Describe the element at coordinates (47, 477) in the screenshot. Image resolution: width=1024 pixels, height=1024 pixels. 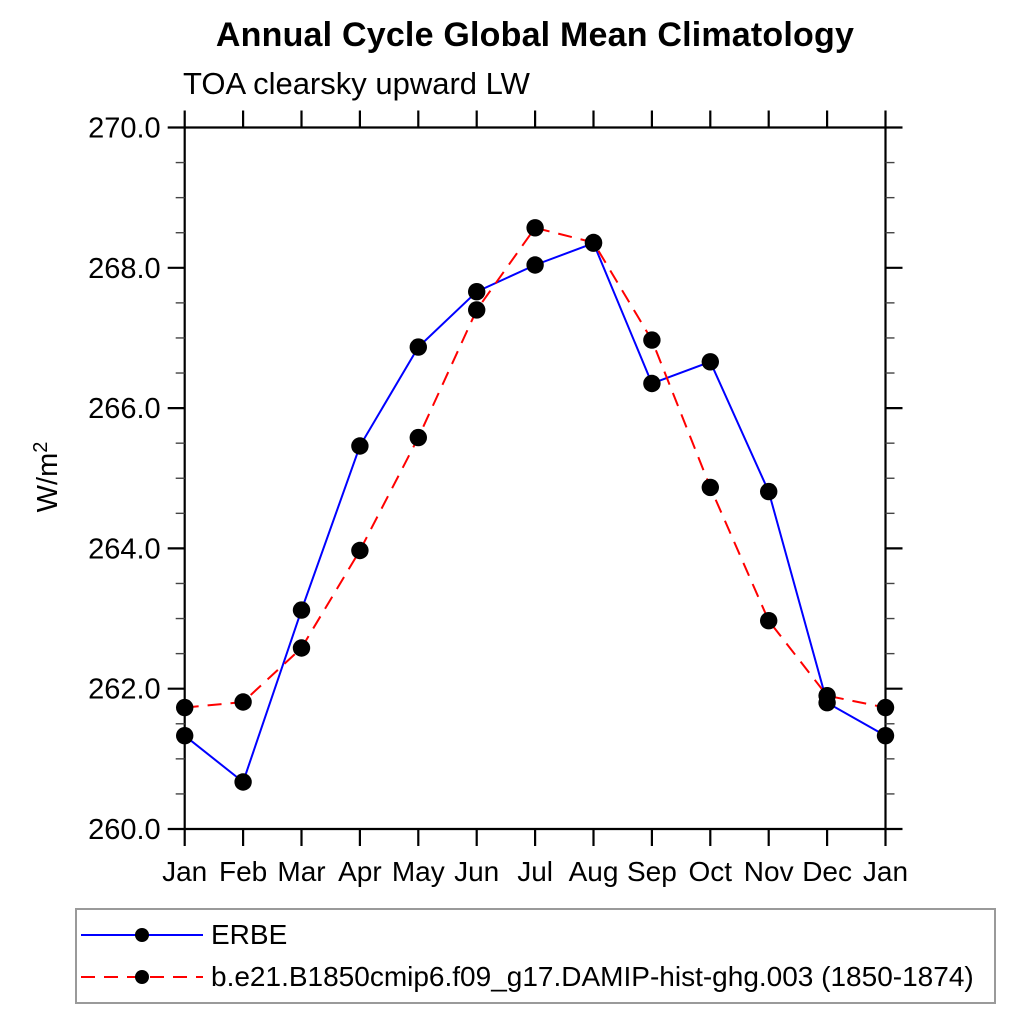
I see `y-axis-title: W/m2` at that location.